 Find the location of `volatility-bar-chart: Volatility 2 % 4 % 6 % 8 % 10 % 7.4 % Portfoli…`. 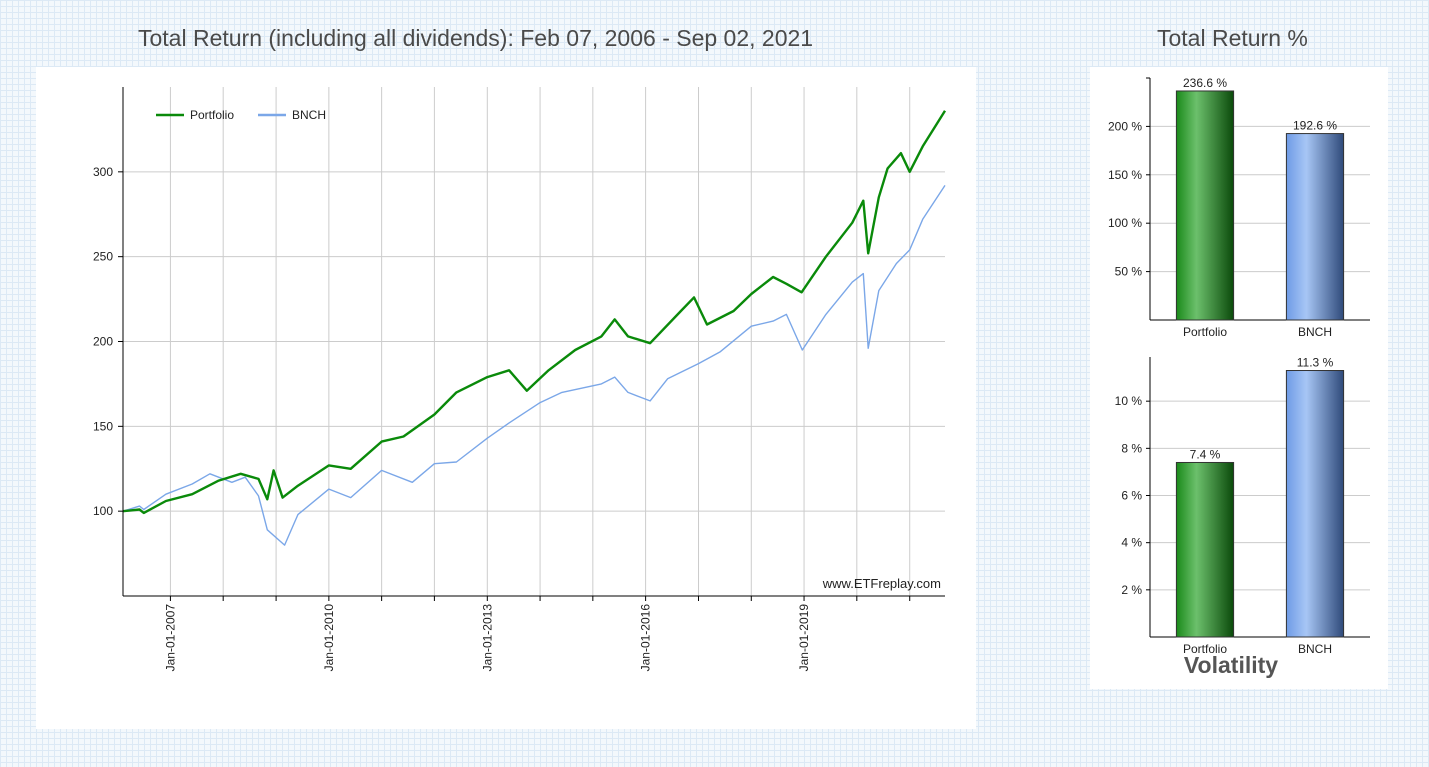

volatility-bar-chart: Volatility 2 % 4 % 6 % 8 % 10 % 7.4 % Portfoli… is located at coordinates (1242, 517).